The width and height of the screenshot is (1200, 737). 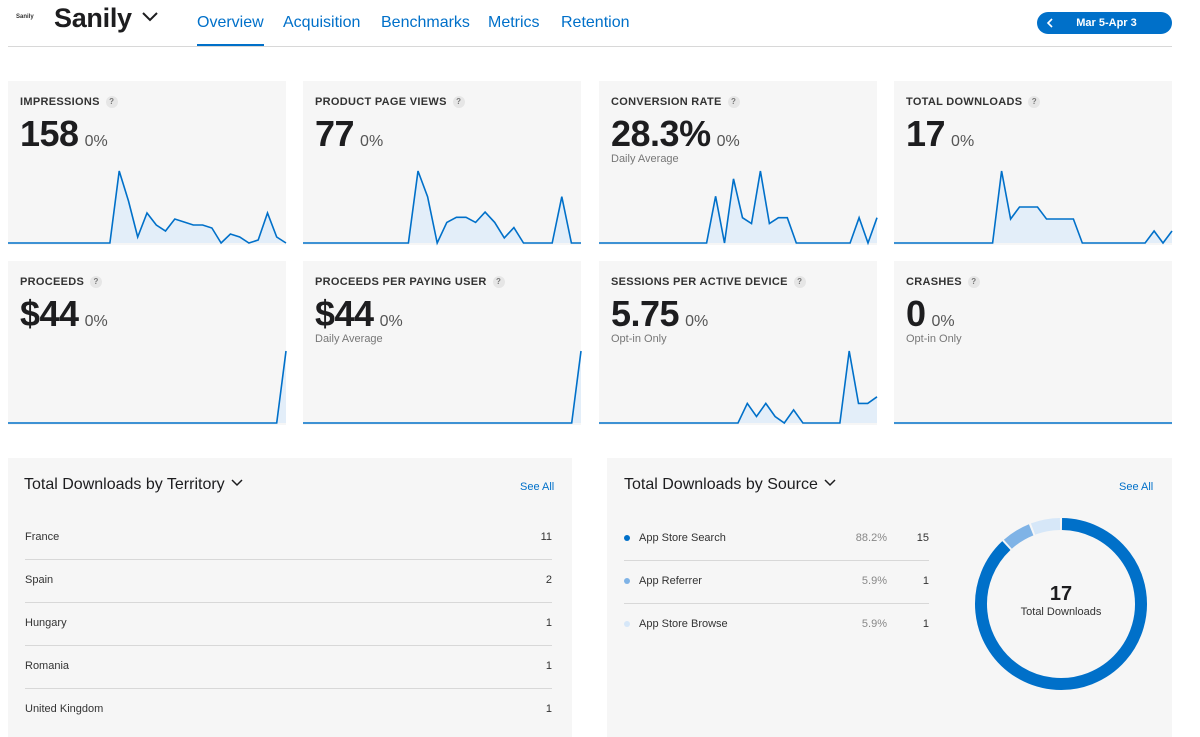 What do you see at coordinates (335, 133) in the screenshot?
I see `metric-value: 77` at bounding box center [335, 133].